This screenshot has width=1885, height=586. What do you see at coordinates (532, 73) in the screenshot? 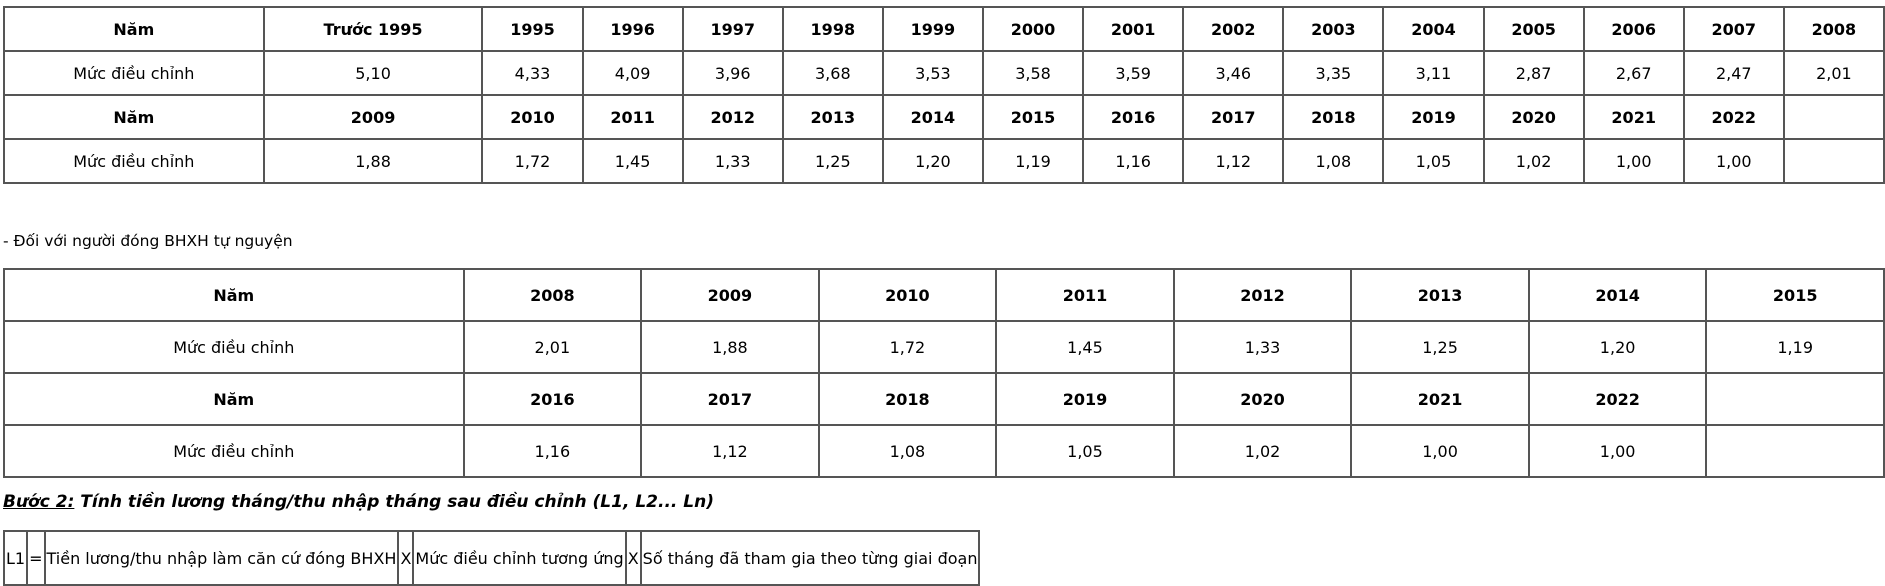
I see `rate-cell: 4,33` at bounding box center [532, 73].